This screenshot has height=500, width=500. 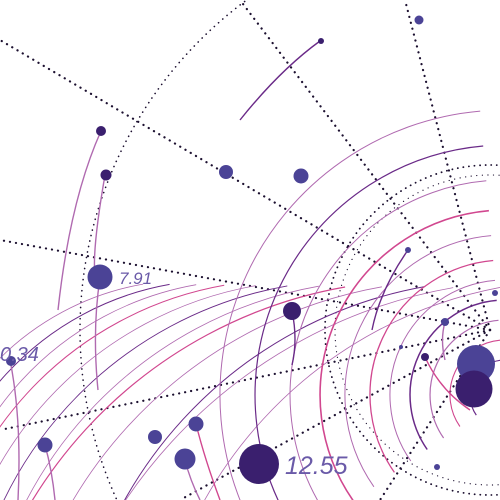 What do you see at coordinates (316, 466) in the screenshot?
I see `value-label-c: 12.55` at bounding box center [316, 466].